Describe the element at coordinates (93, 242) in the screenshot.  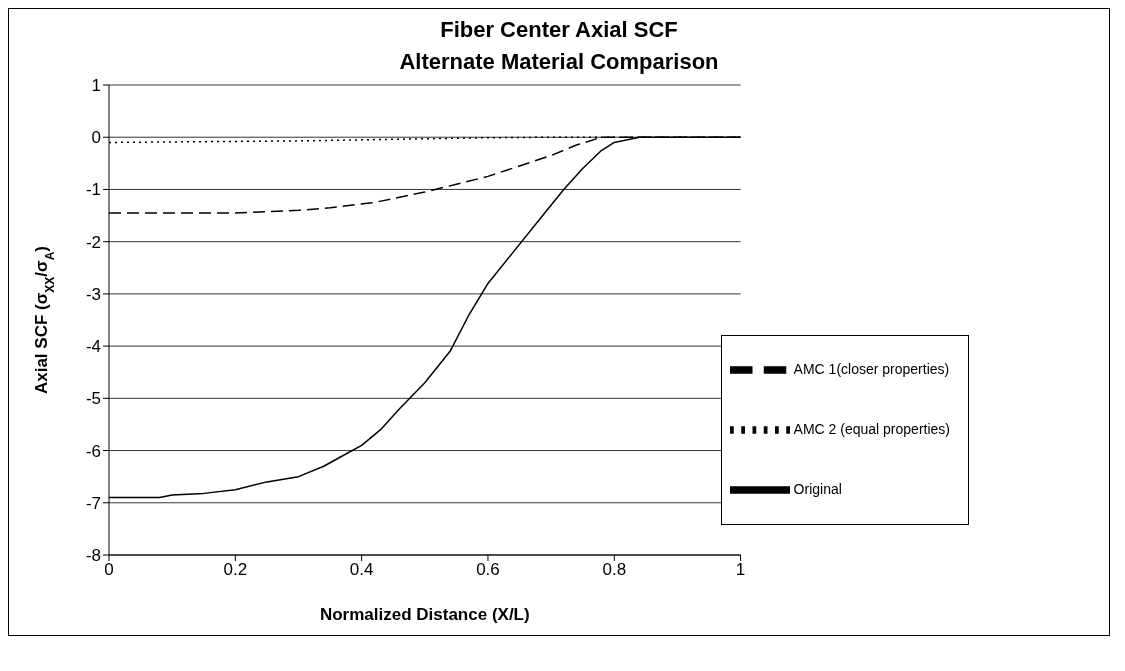
I see `y-tick-label: -2` at that location.